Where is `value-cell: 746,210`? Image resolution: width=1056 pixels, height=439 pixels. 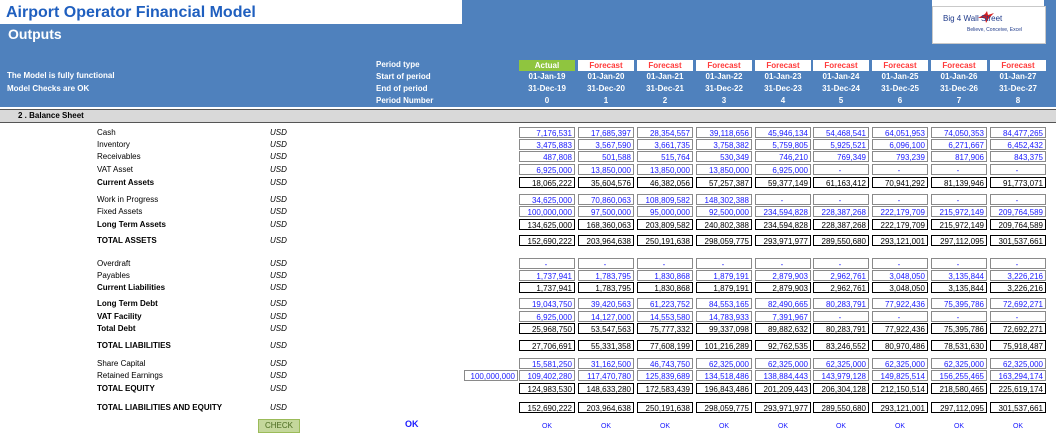 value-cell: 746,210 is located at coordinates (783, 156).